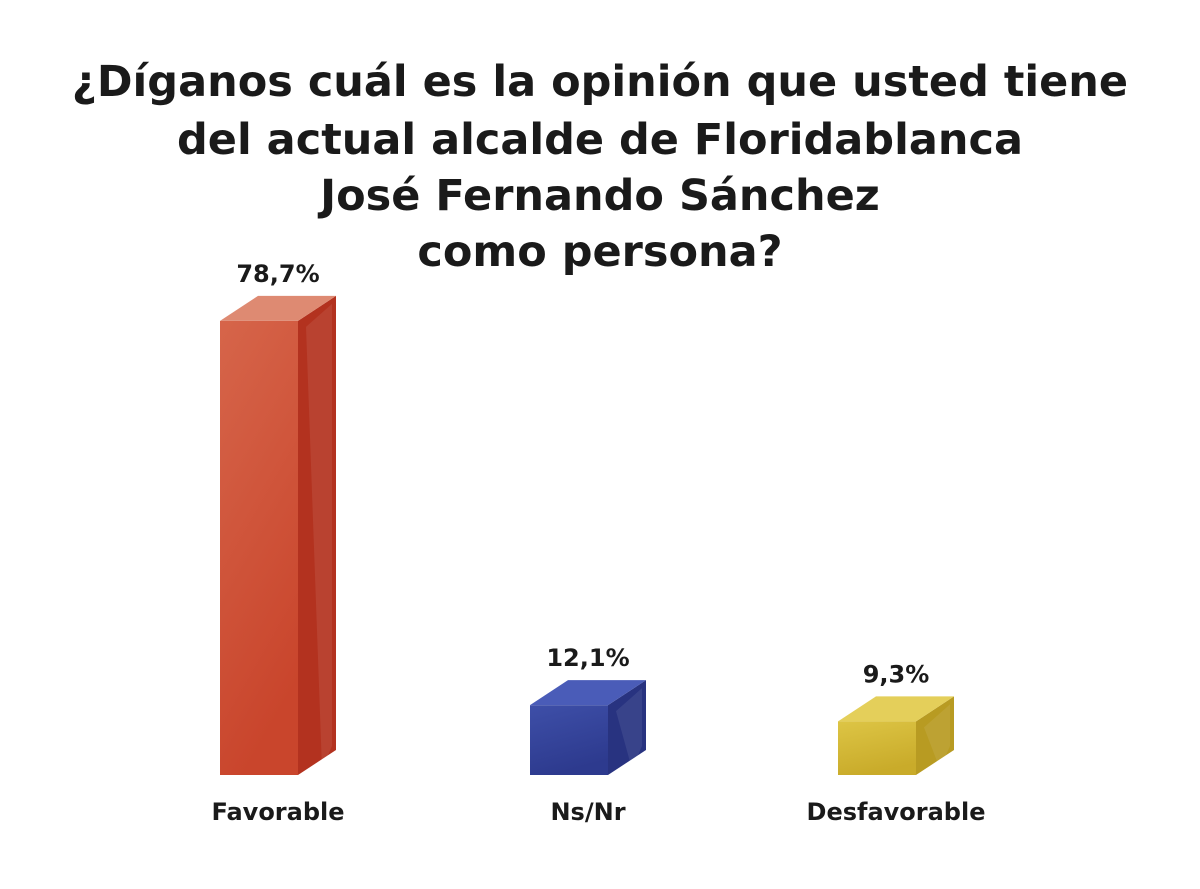  What do you see at coordinates (598, 196) in the screenshot?
I see `chart-title-line-3: José Fernando Sánchez` at bounding box center [598, 196].